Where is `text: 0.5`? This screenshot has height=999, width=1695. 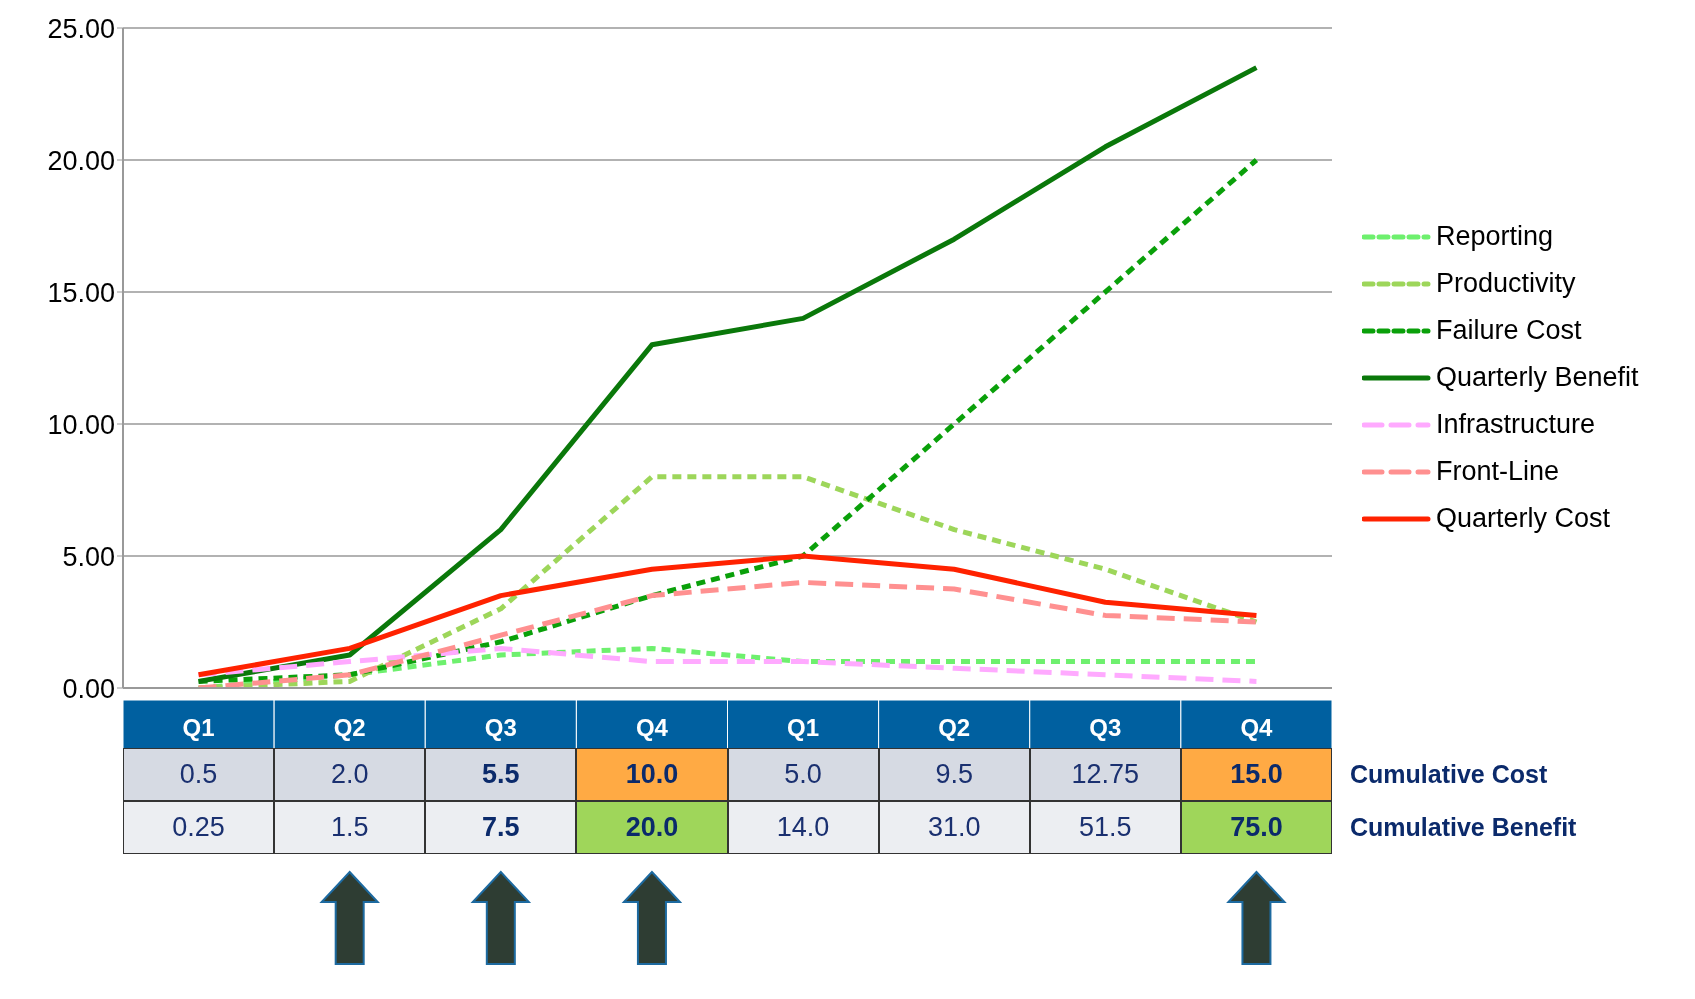 text: 0.5 is located at coordinates (199, 774).